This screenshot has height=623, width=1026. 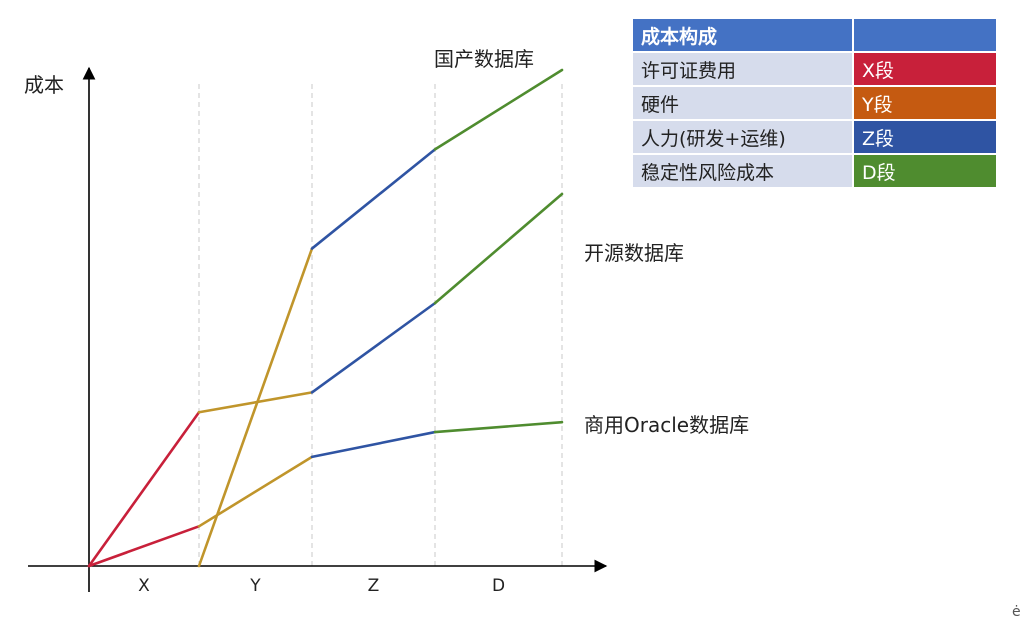 I want to click on series-2-segment-d, so click(x=498, y=427).